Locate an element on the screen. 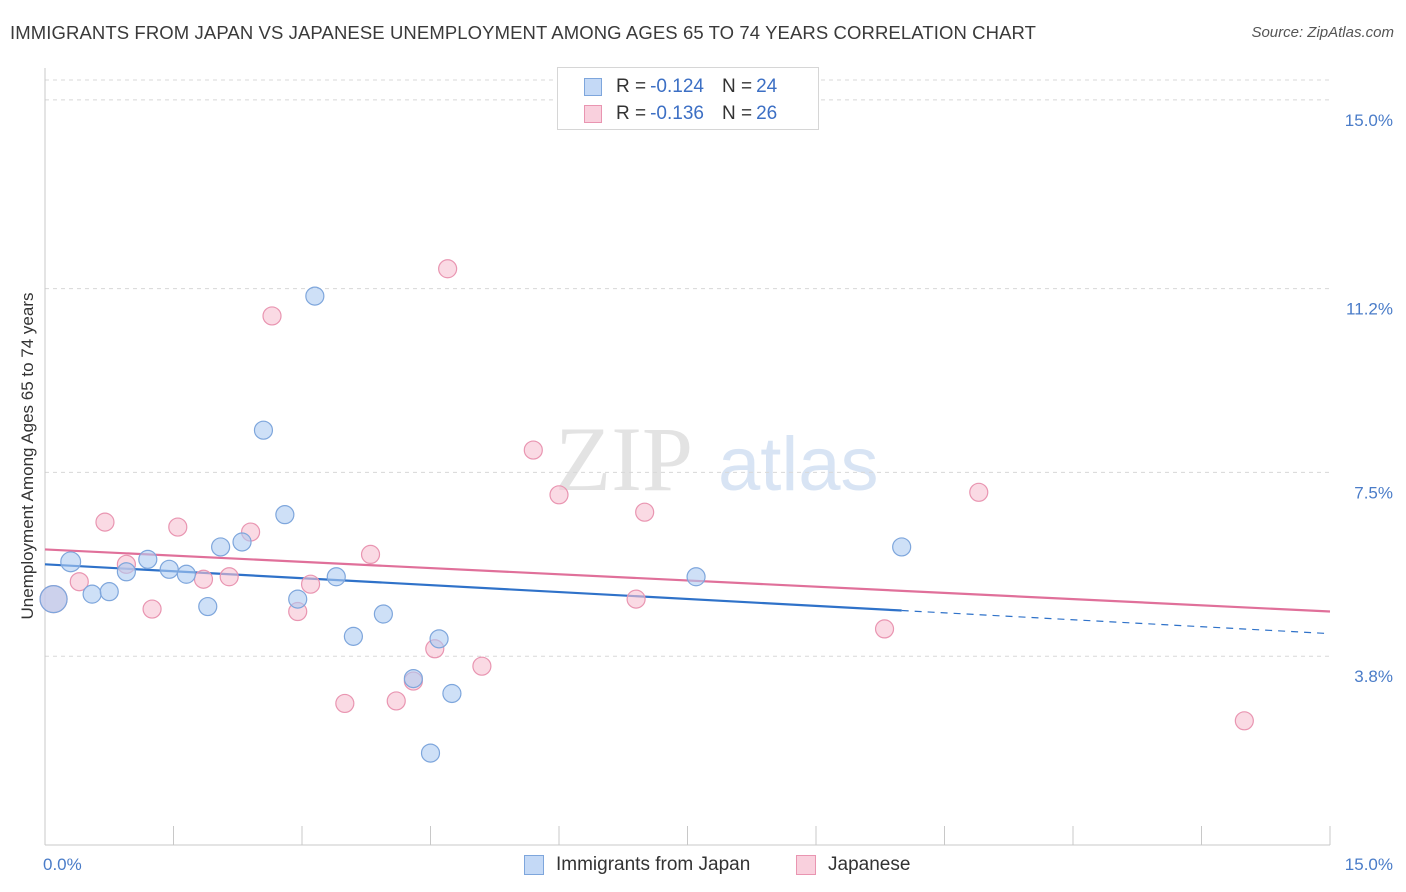 The image size is (1406, 892). watermark-zip: ZIP is located at coordinates (624, 459).